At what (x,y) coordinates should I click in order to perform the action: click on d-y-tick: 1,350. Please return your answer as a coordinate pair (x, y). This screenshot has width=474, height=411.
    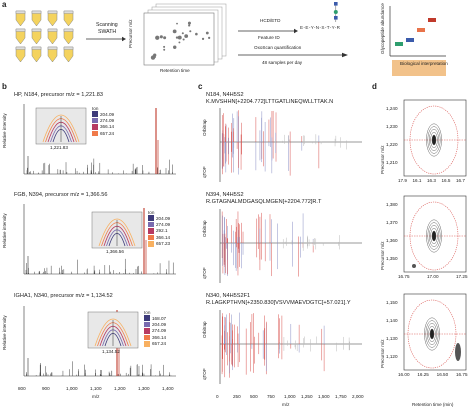
    Looking at the image, I should click on (392, 258).